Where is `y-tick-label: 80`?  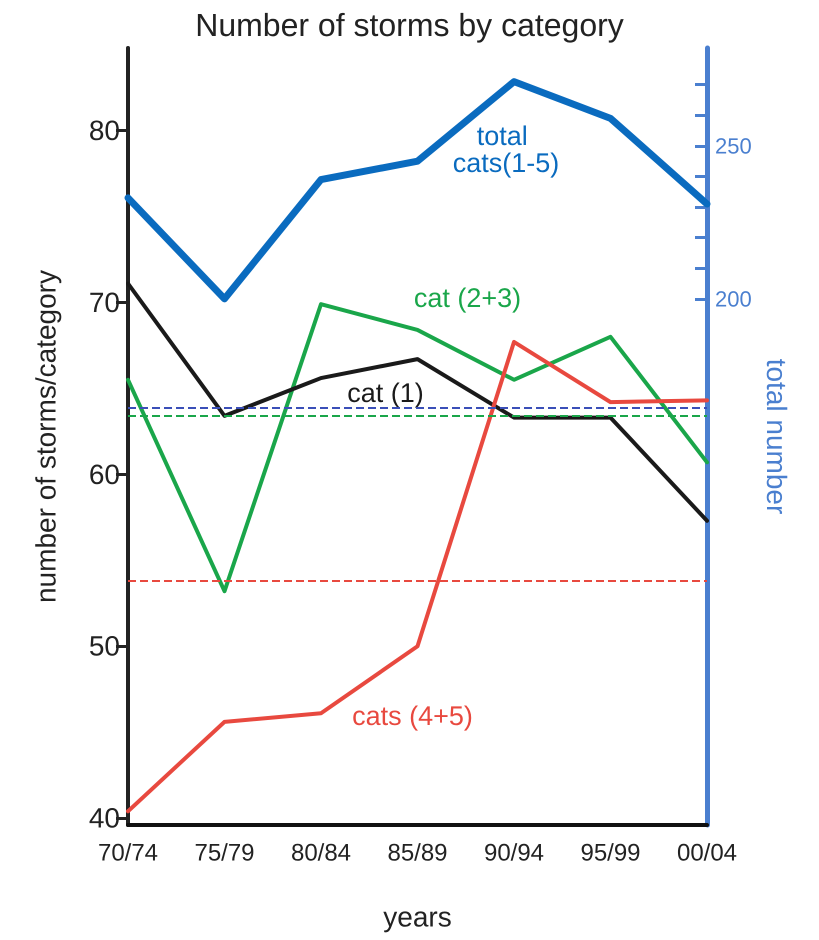
y-tick-label: 80 is located at coordinates (104, 130).